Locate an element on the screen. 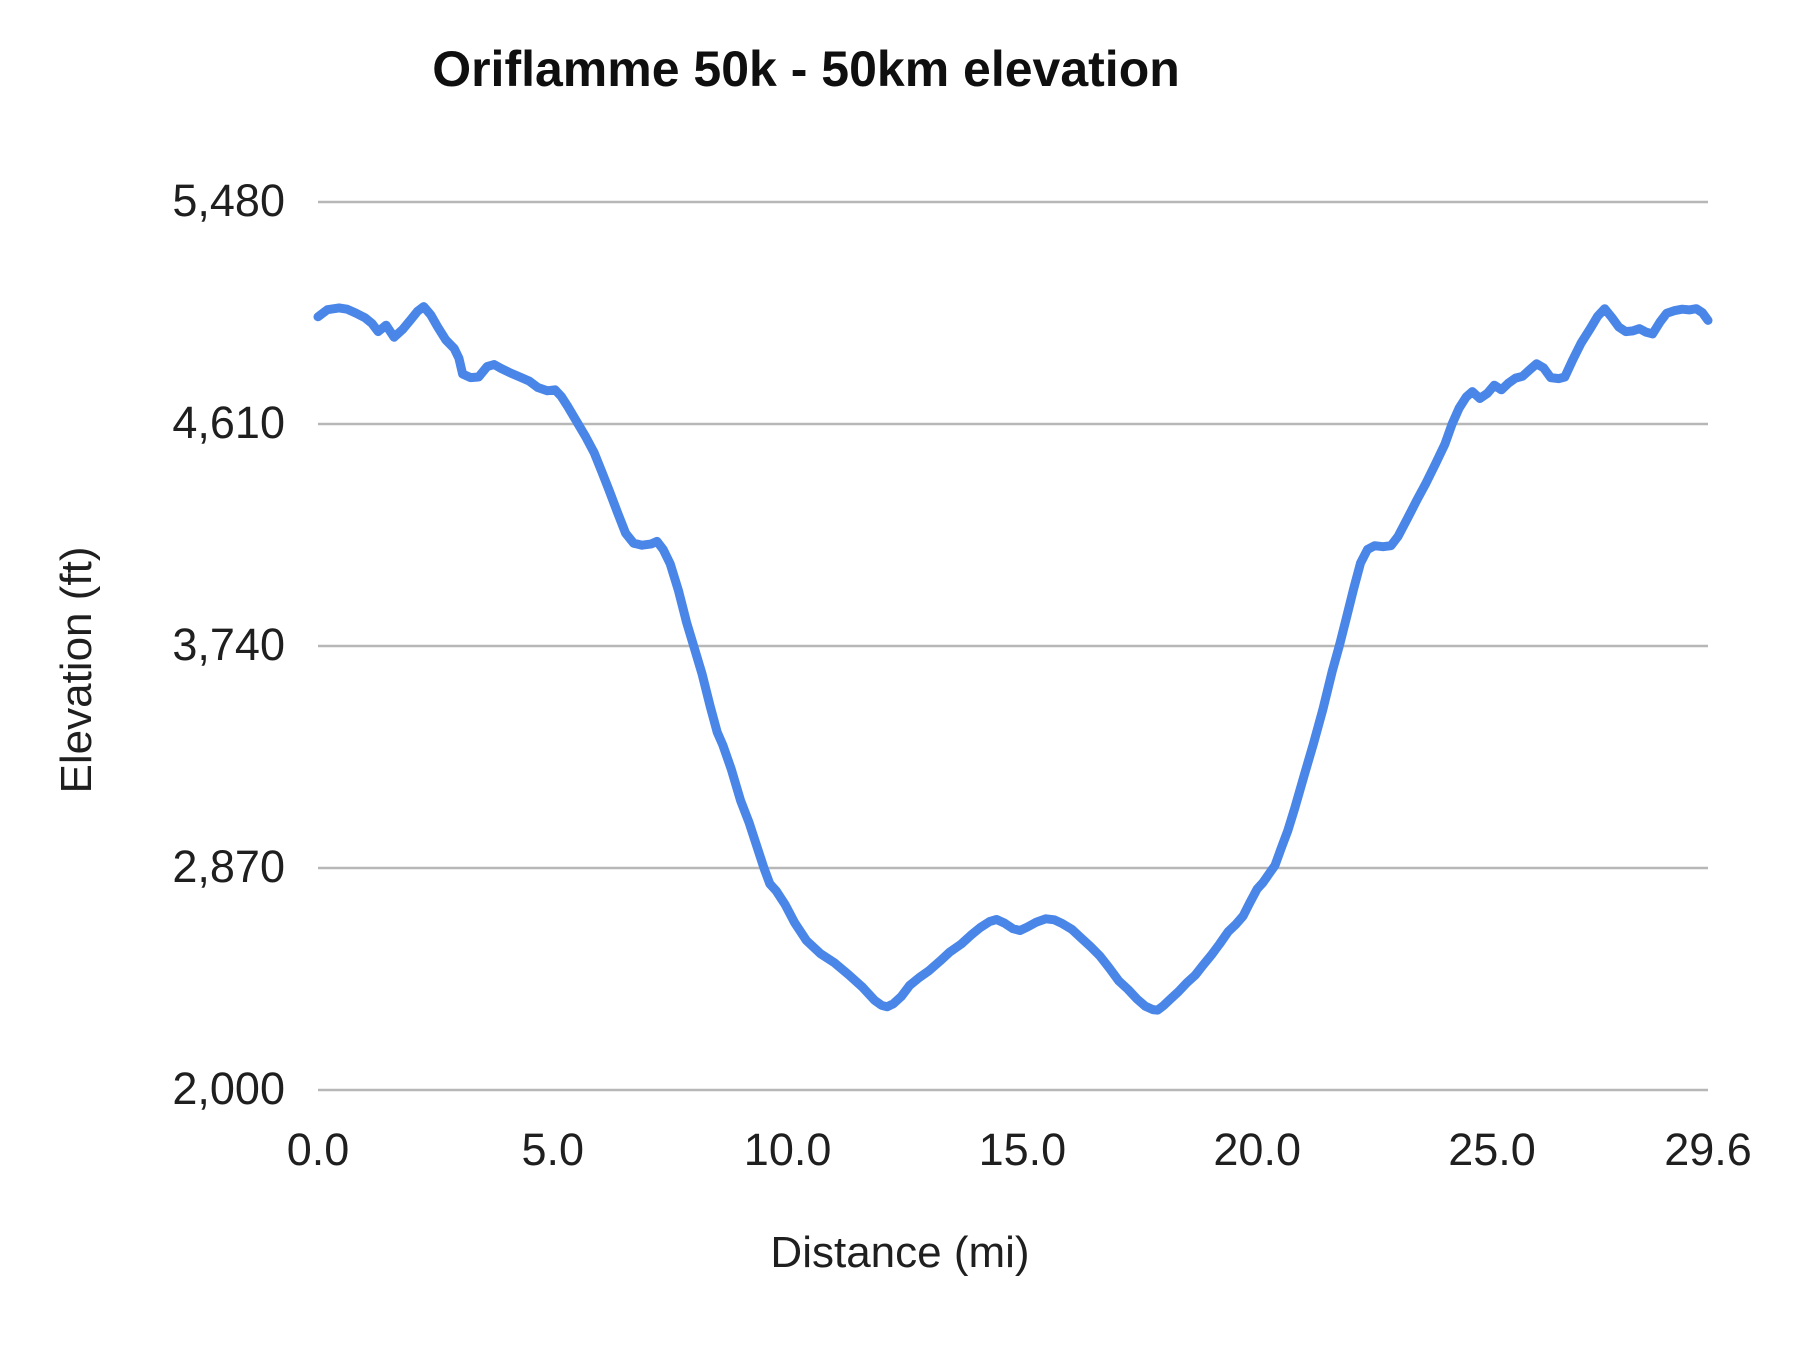 This screenshot has height=1350, width=1800. y-tick-label: 2,000 is located at coordinates (228, 1088).